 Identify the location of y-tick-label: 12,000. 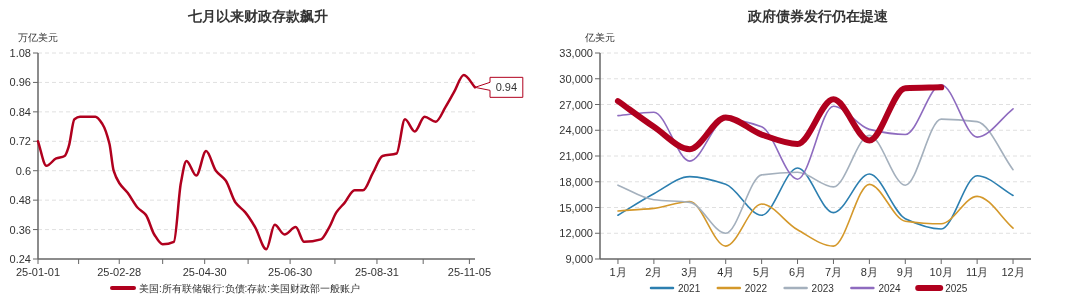
(576, 233).